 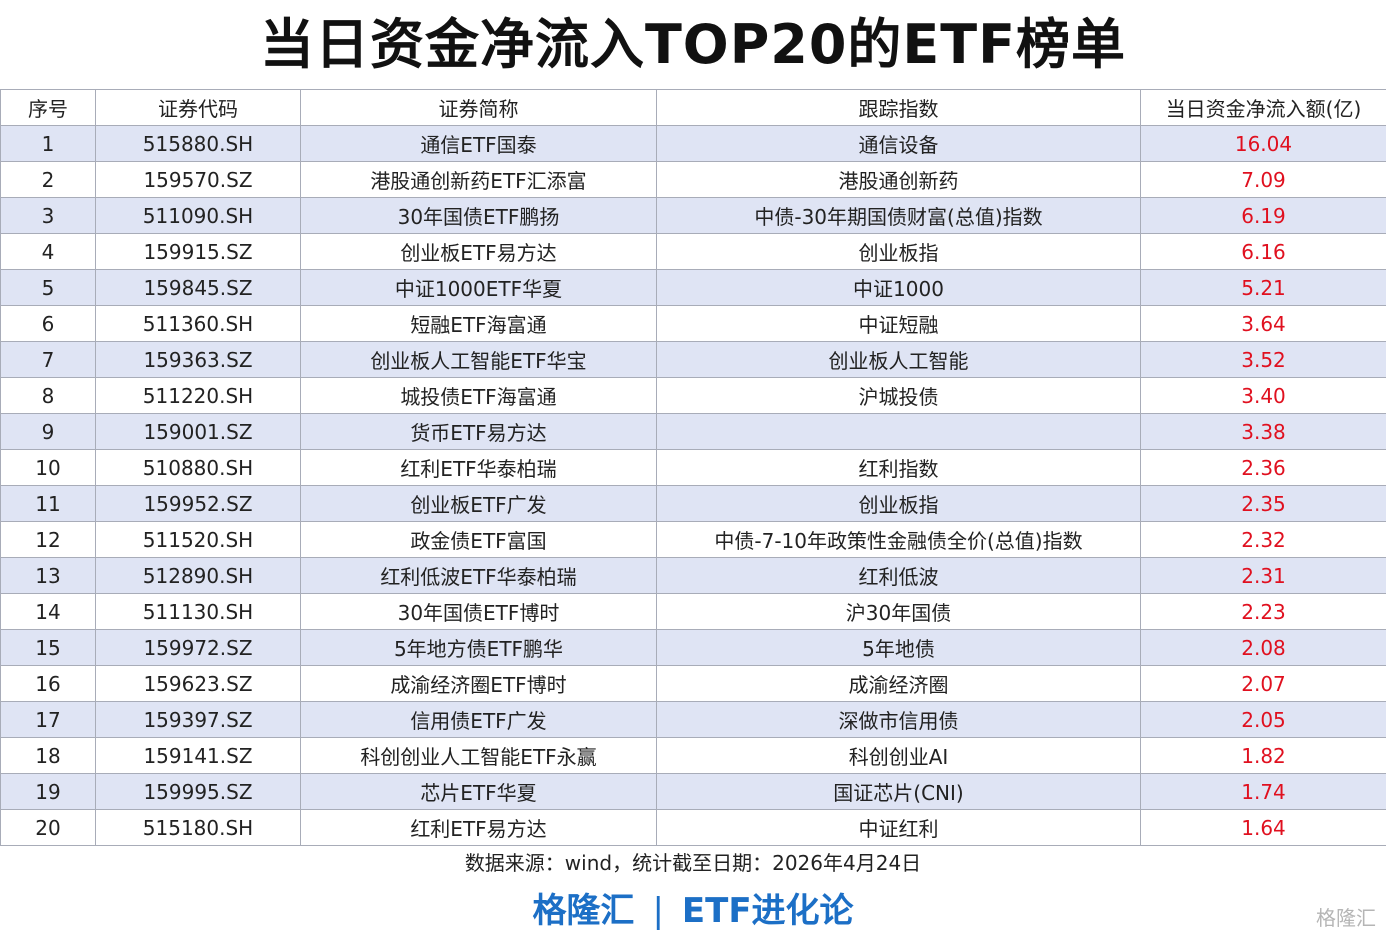 What do you see at coordinates (1263, 323) in the screenshot?
I see `inflow-cell: 3.64` at bounding box center [1263, 323].